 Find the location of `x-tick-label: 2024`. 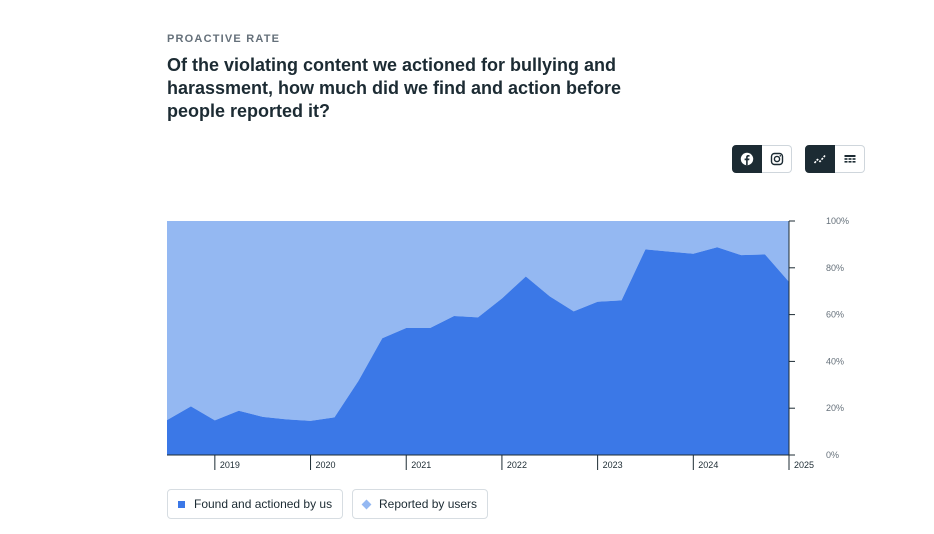

x-tick-label: 2024 is located at coordinates (708, 465).